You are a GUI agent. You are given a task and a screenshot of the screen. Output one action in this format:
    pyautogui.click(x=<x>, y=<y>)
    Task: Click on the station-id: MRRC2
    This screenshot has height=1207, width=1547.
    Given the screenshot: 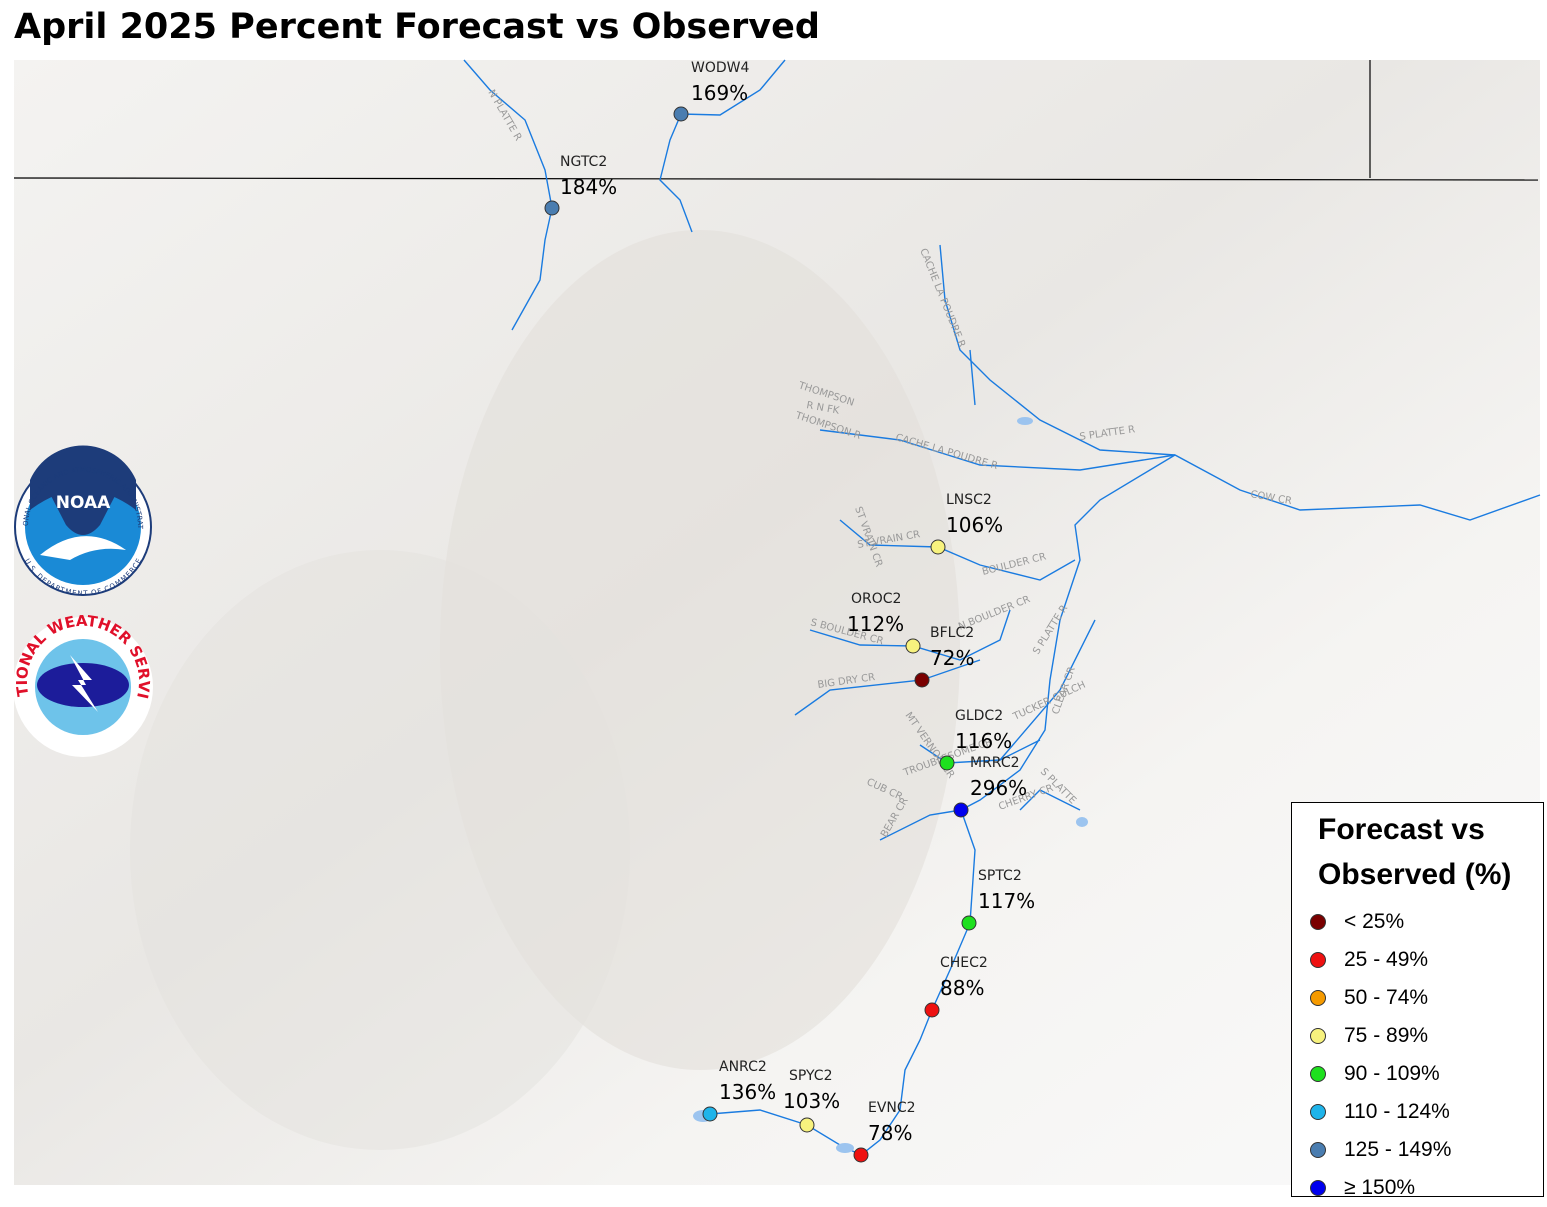 What is the action you would take?
    pyautogui.click(x=995, y=763)
    